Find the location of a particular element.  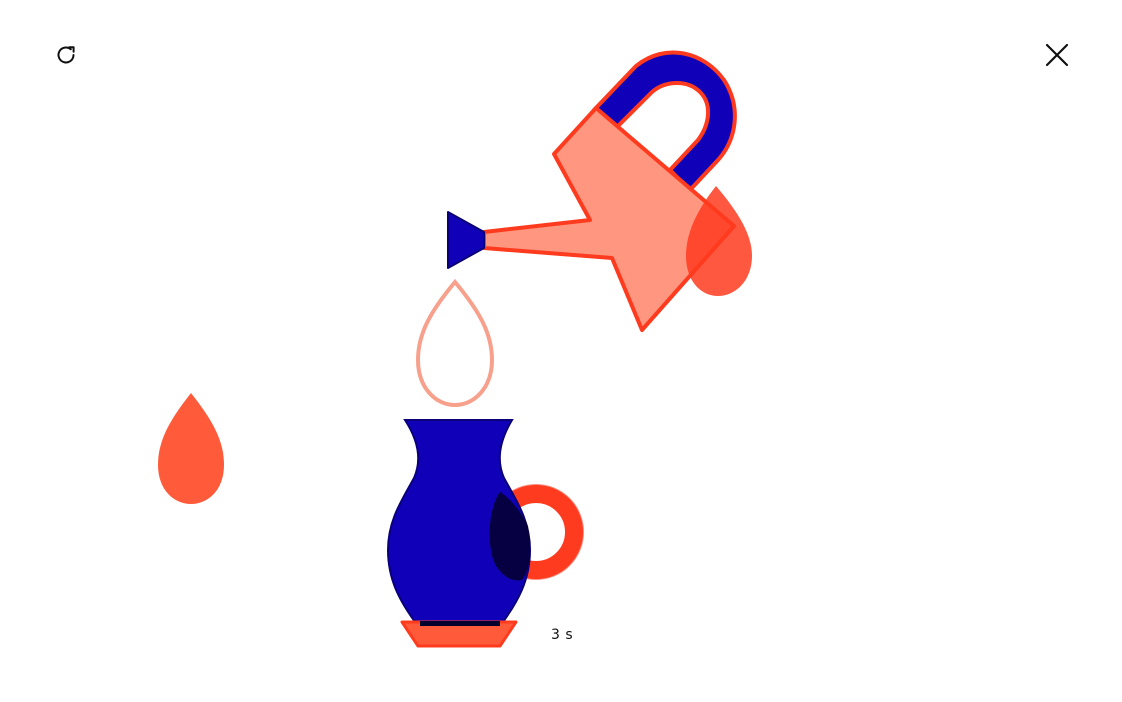

loose-water-drop is located at coordinates (191, 448).